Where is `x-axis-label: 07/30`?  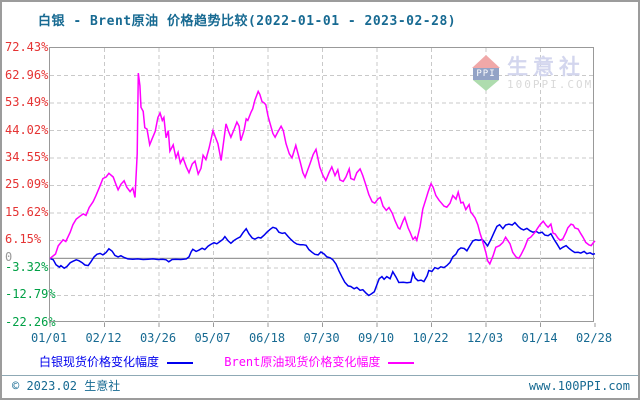 x-axis-label: 07/30 is located at coordinates (321, 338).